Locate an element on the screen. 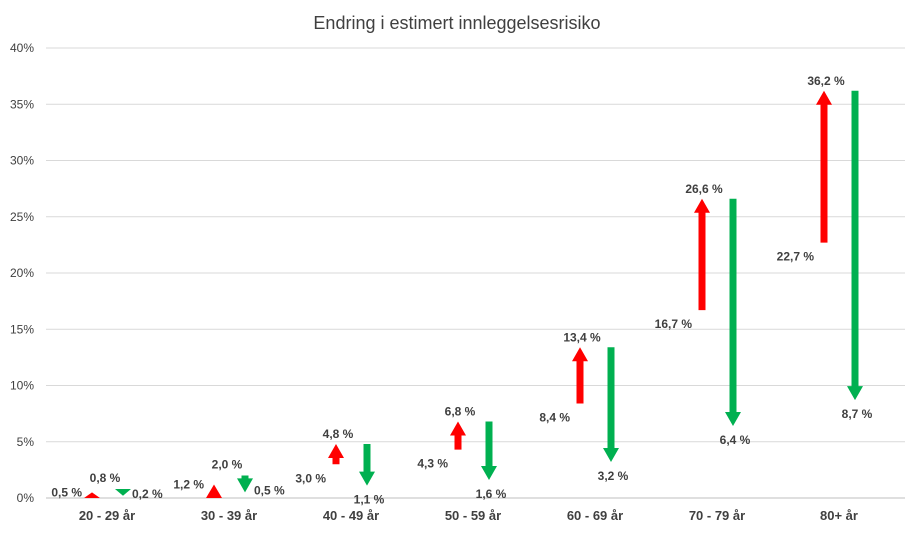  y-tick-label: 5% is located at coordinates (26, 442).